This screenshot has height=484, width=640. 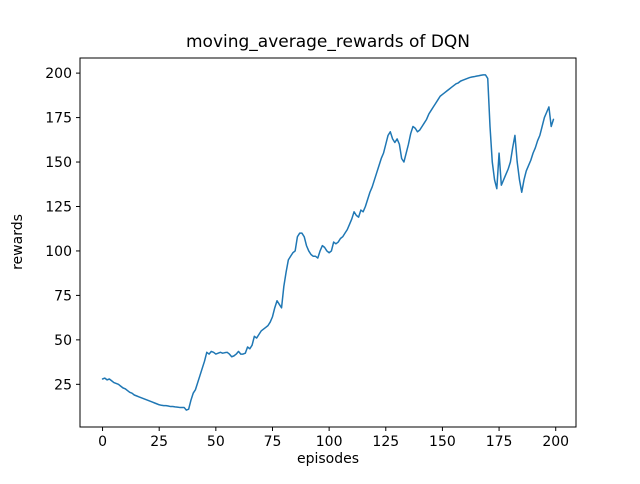 What do you see at coordinates (63, 341) in the screenshot?
I see `y-tick-label: 50` at bounding box center [63, 341].